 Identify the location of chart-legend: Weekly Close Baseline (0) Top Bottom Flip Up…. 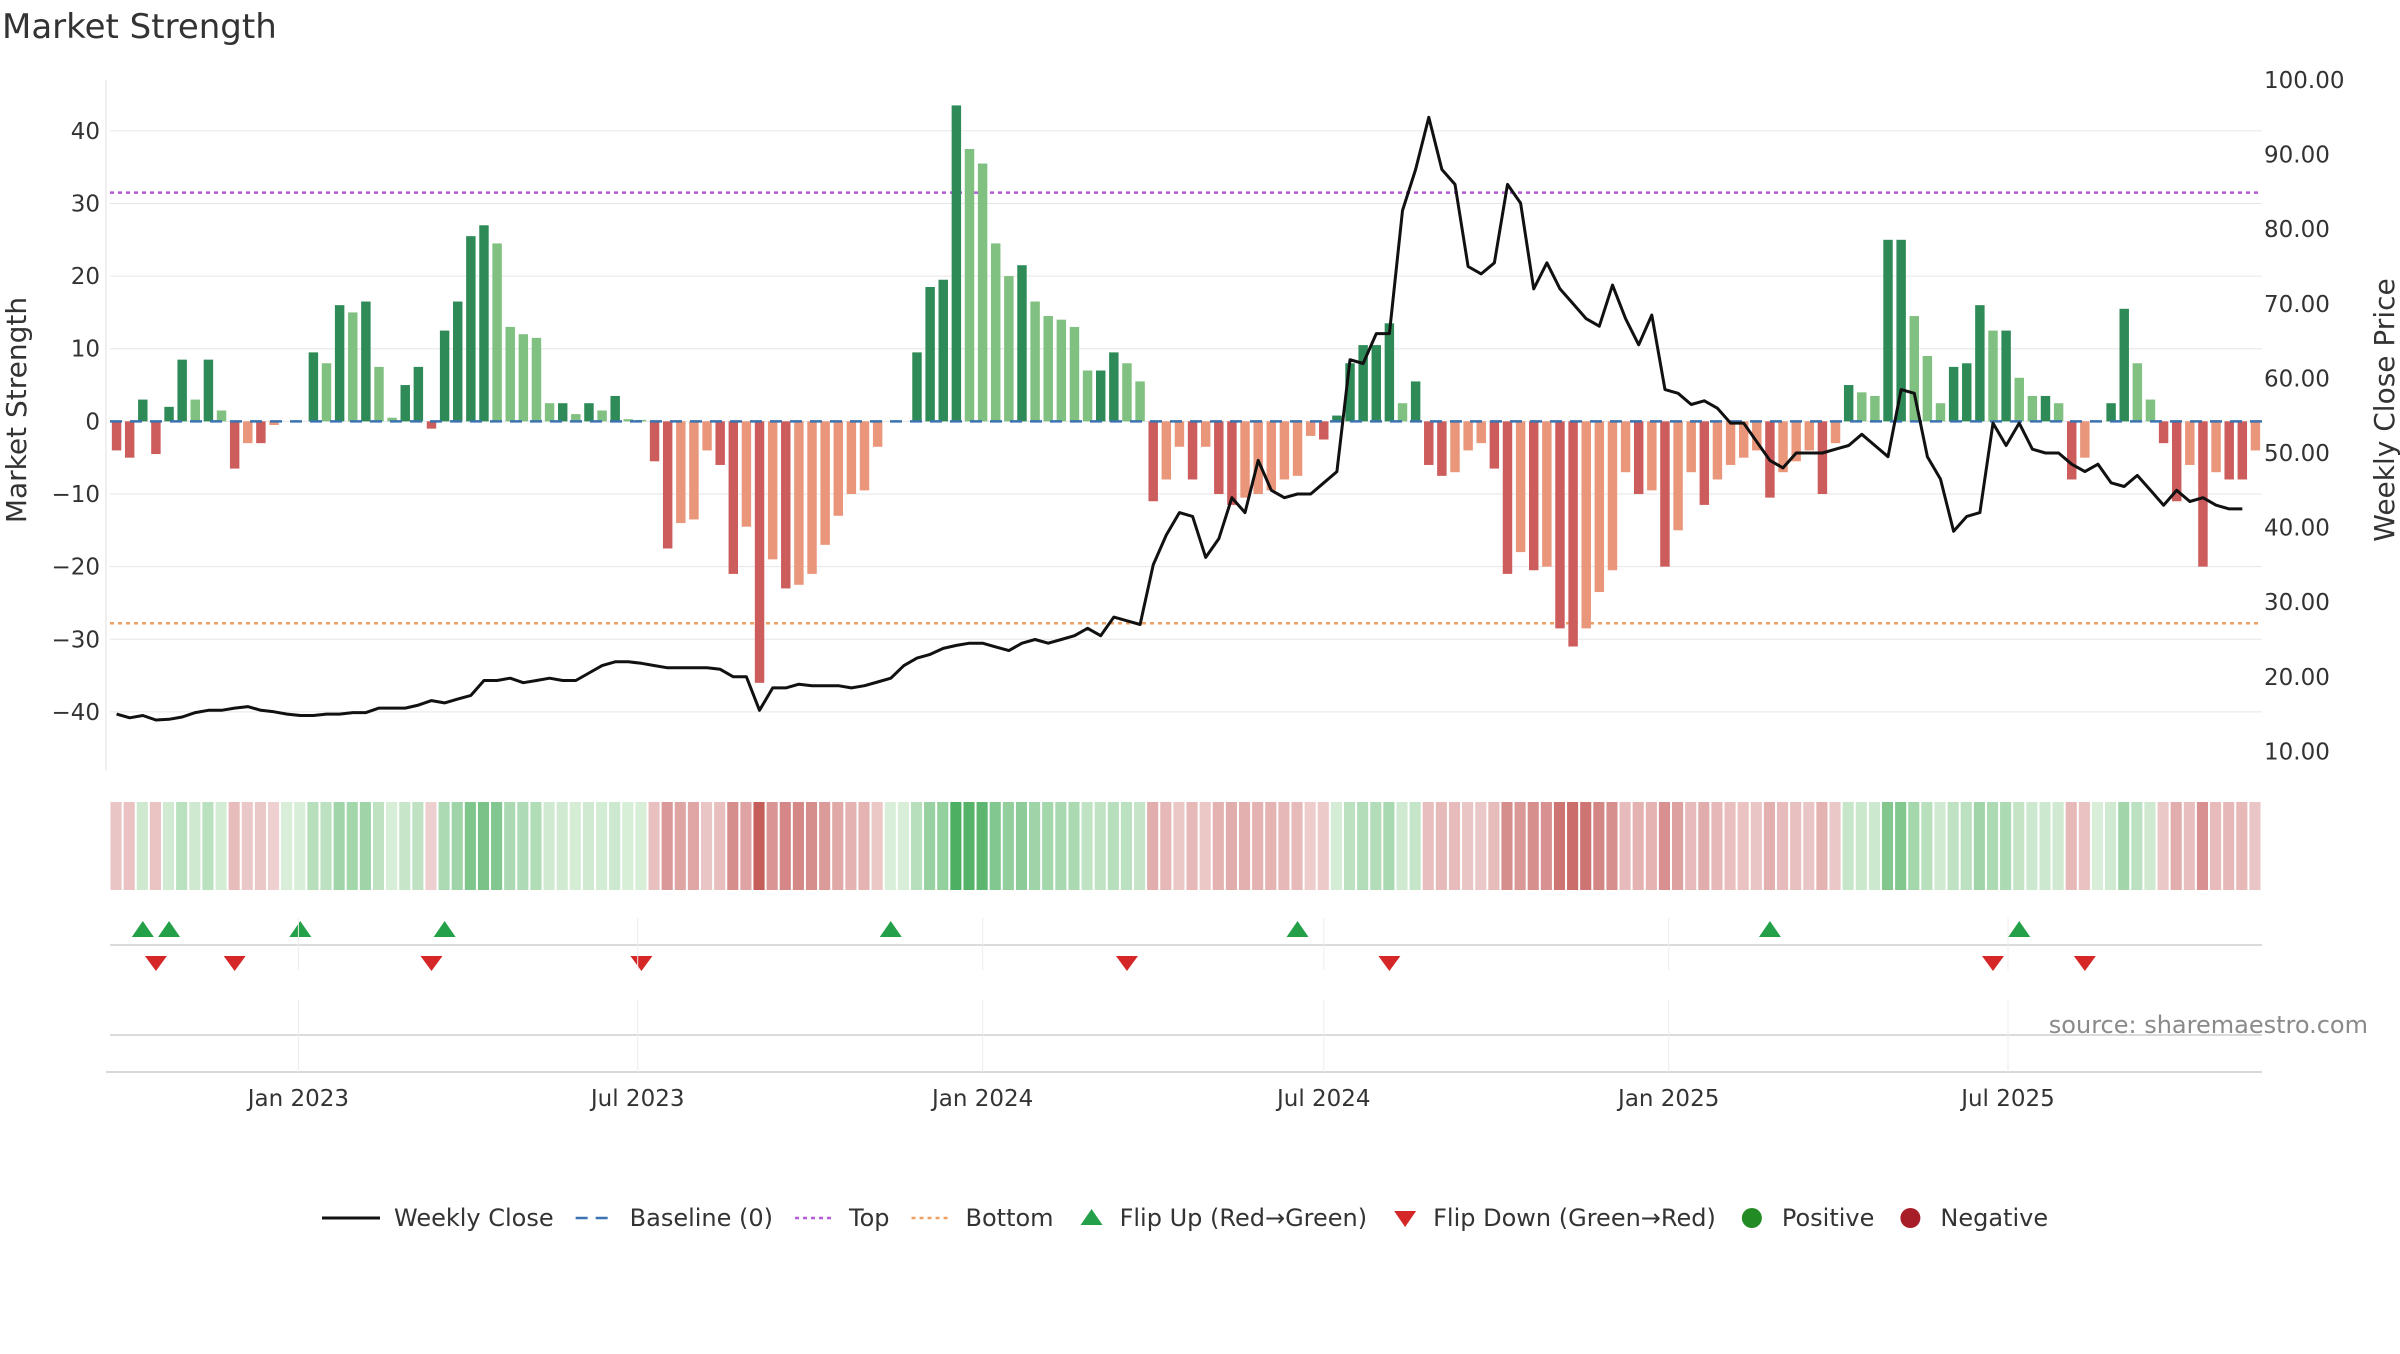
(1185, 1218).